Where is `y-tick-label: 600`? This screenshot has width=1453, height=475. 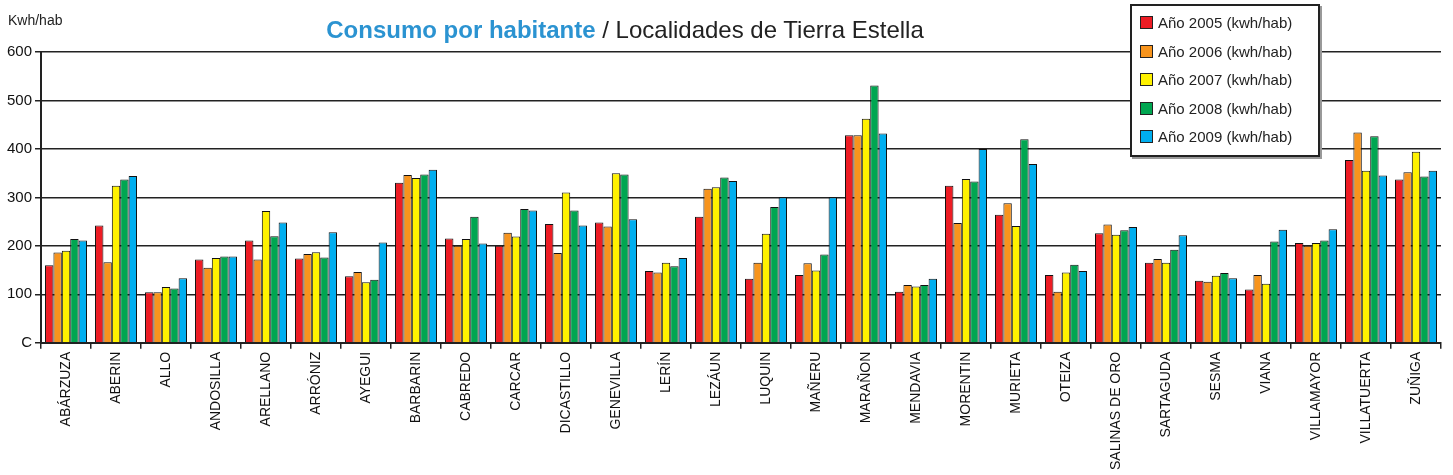 y-tick-label: 600 is located at coordinates (20, 51).